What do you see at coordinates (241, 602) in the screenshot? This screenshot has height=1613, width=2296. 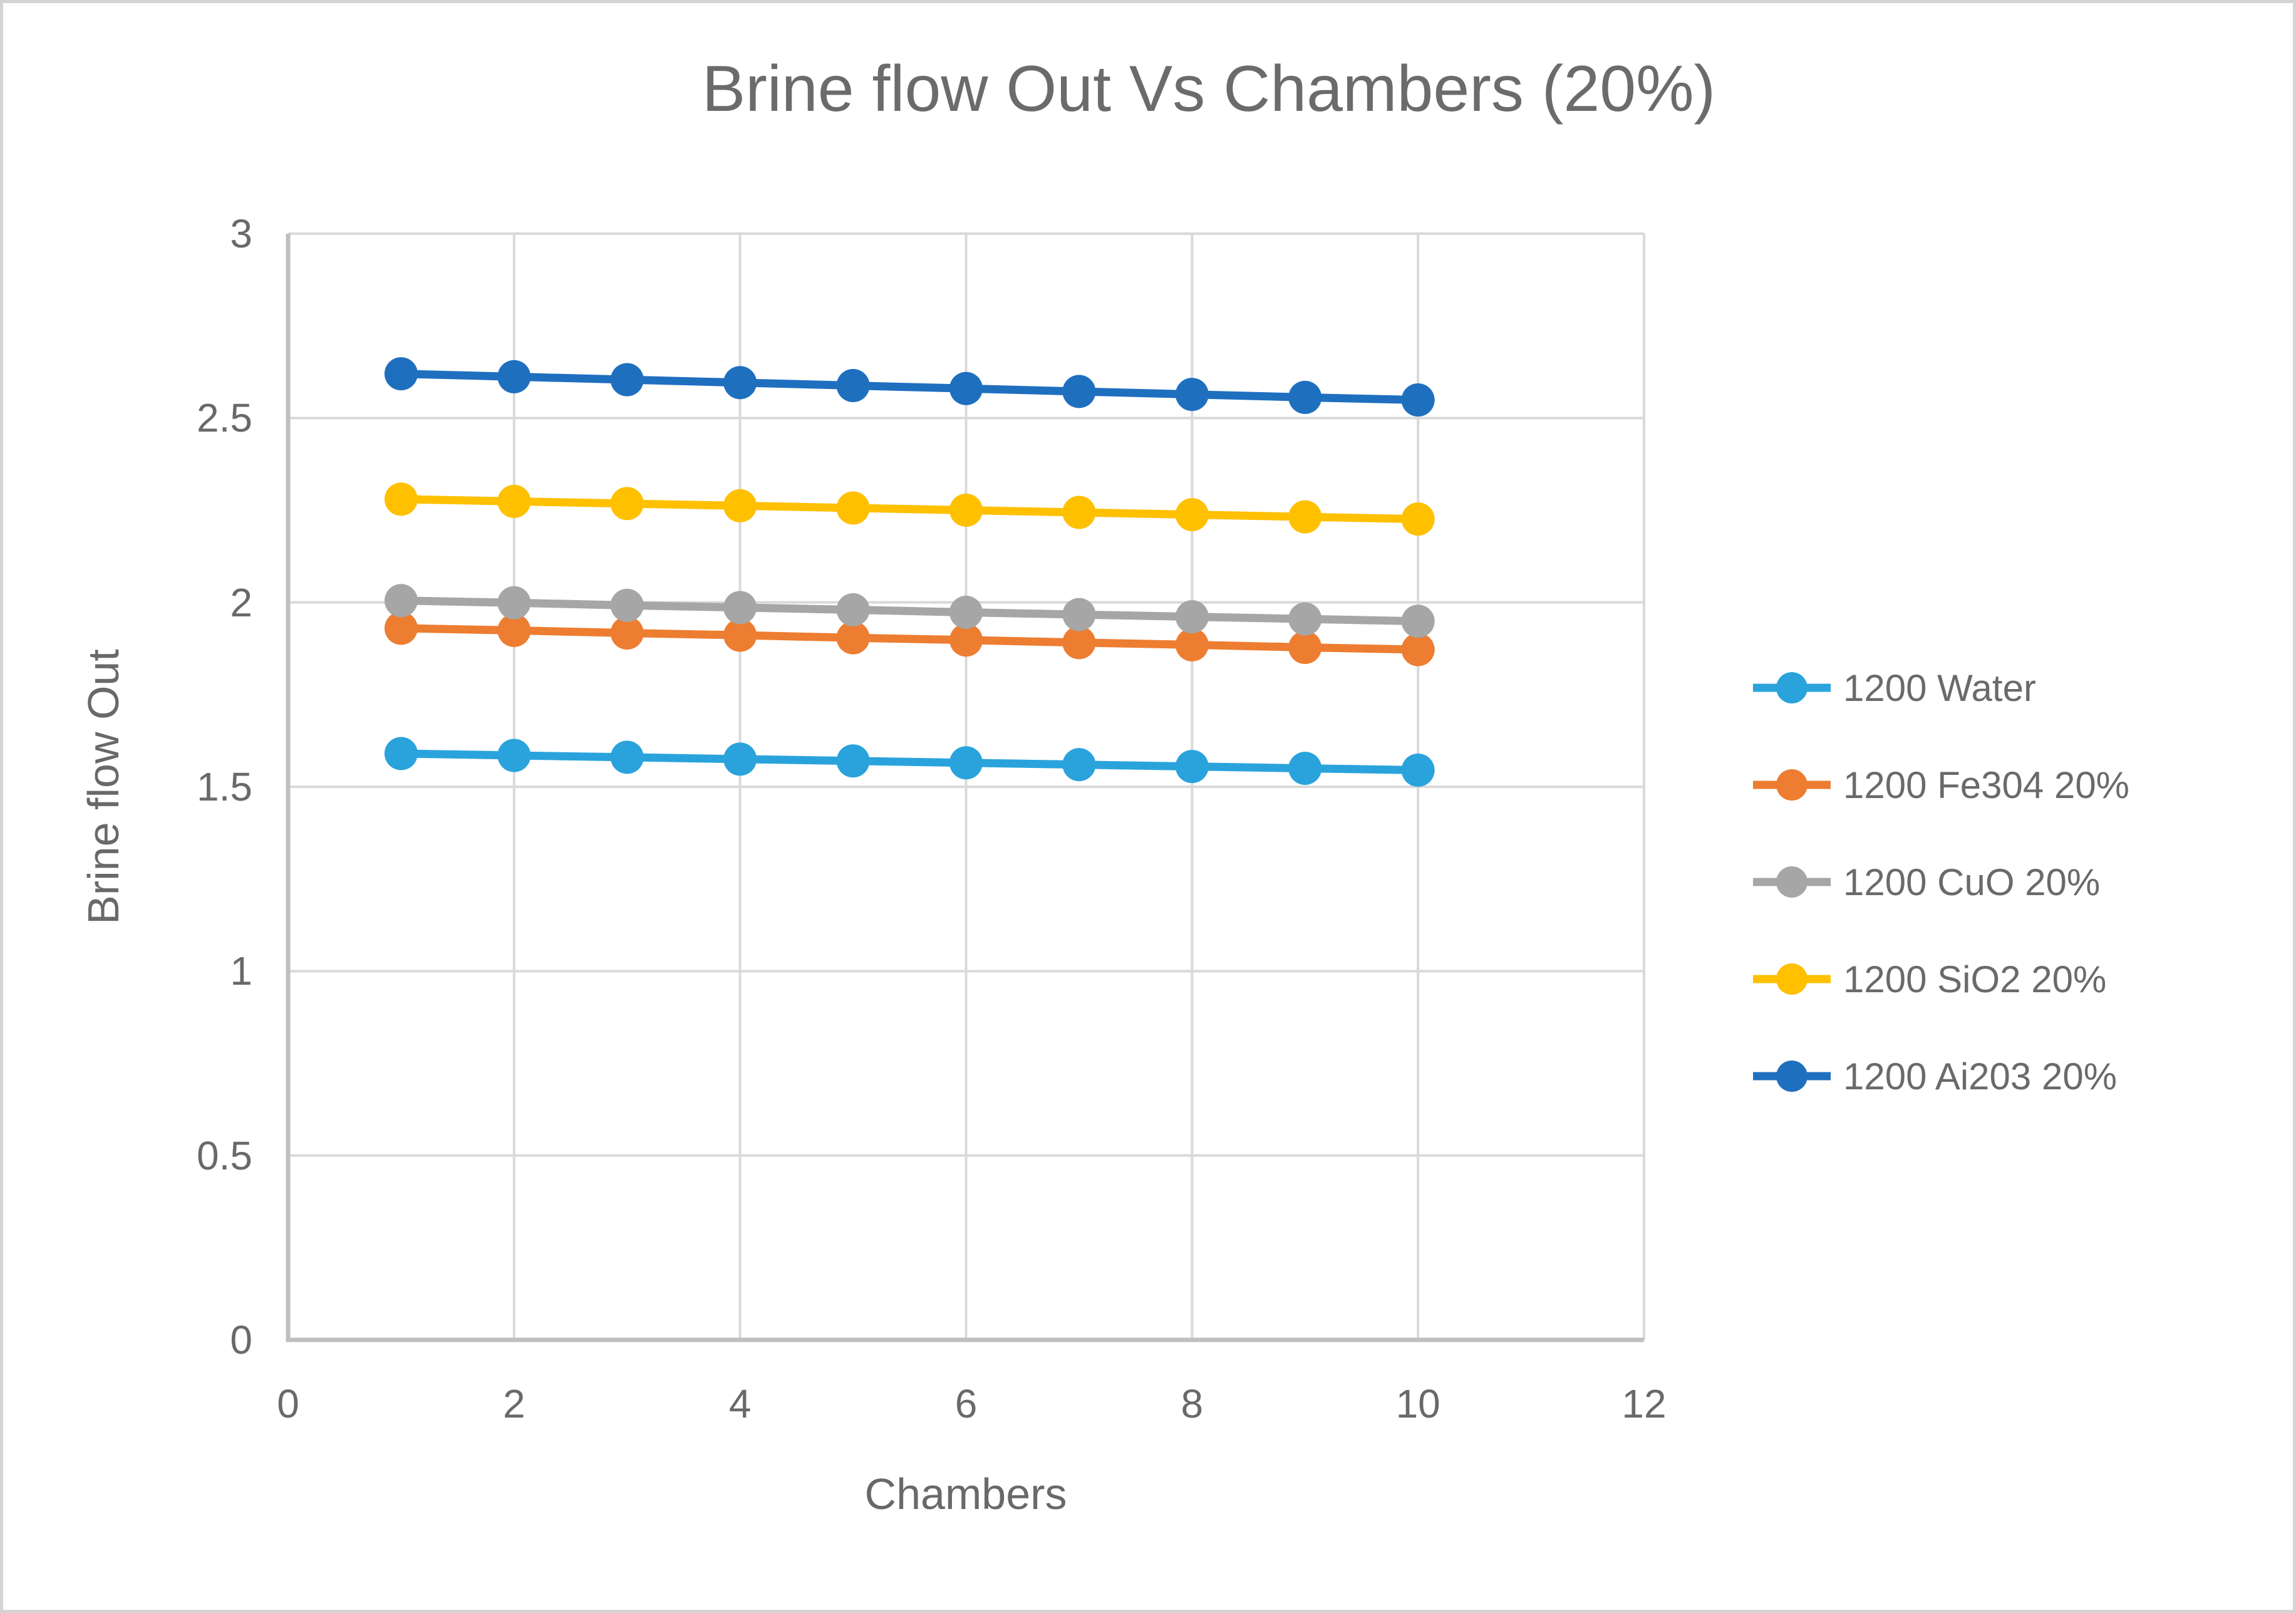 I see `y-tick-label: 2` at bounding box center [241, 602].